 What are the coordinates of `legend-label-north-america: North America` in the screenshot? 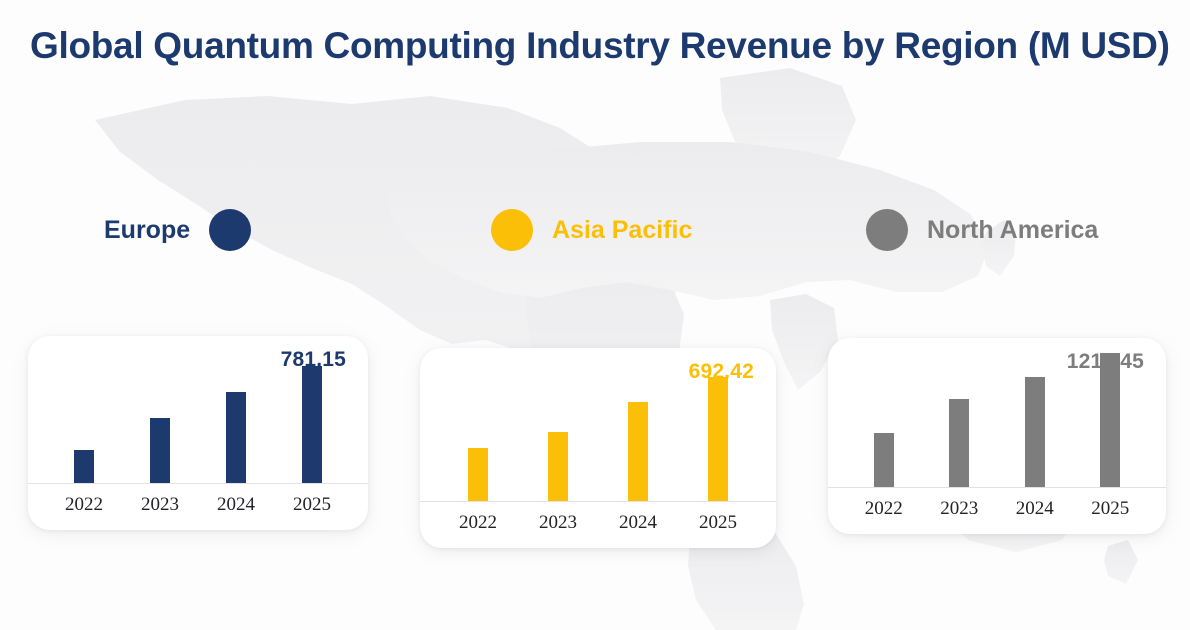 It's located at (1013, 229).